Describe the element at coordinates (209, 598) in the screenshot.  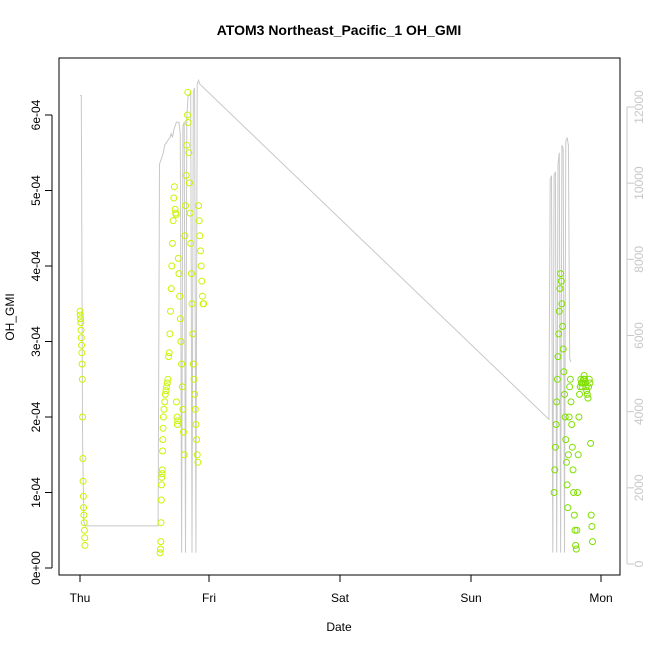
I see `x-tick-label: Fri` at that location.